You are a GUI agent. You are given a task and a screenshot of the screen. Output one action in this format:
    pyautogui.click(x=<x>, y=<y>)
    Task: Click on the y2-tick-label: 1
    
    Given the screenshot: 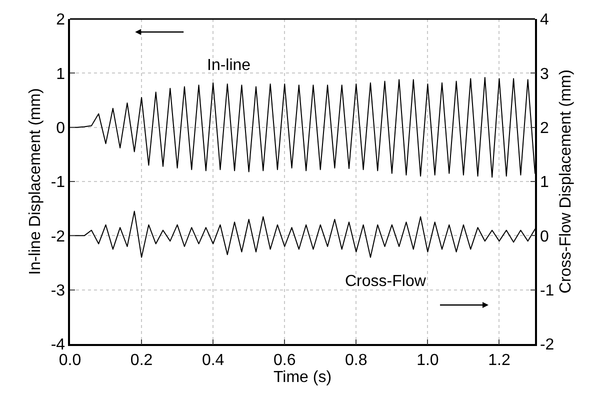 What is the action you would take?
    pyautogui.click(x=544, y=183)
    